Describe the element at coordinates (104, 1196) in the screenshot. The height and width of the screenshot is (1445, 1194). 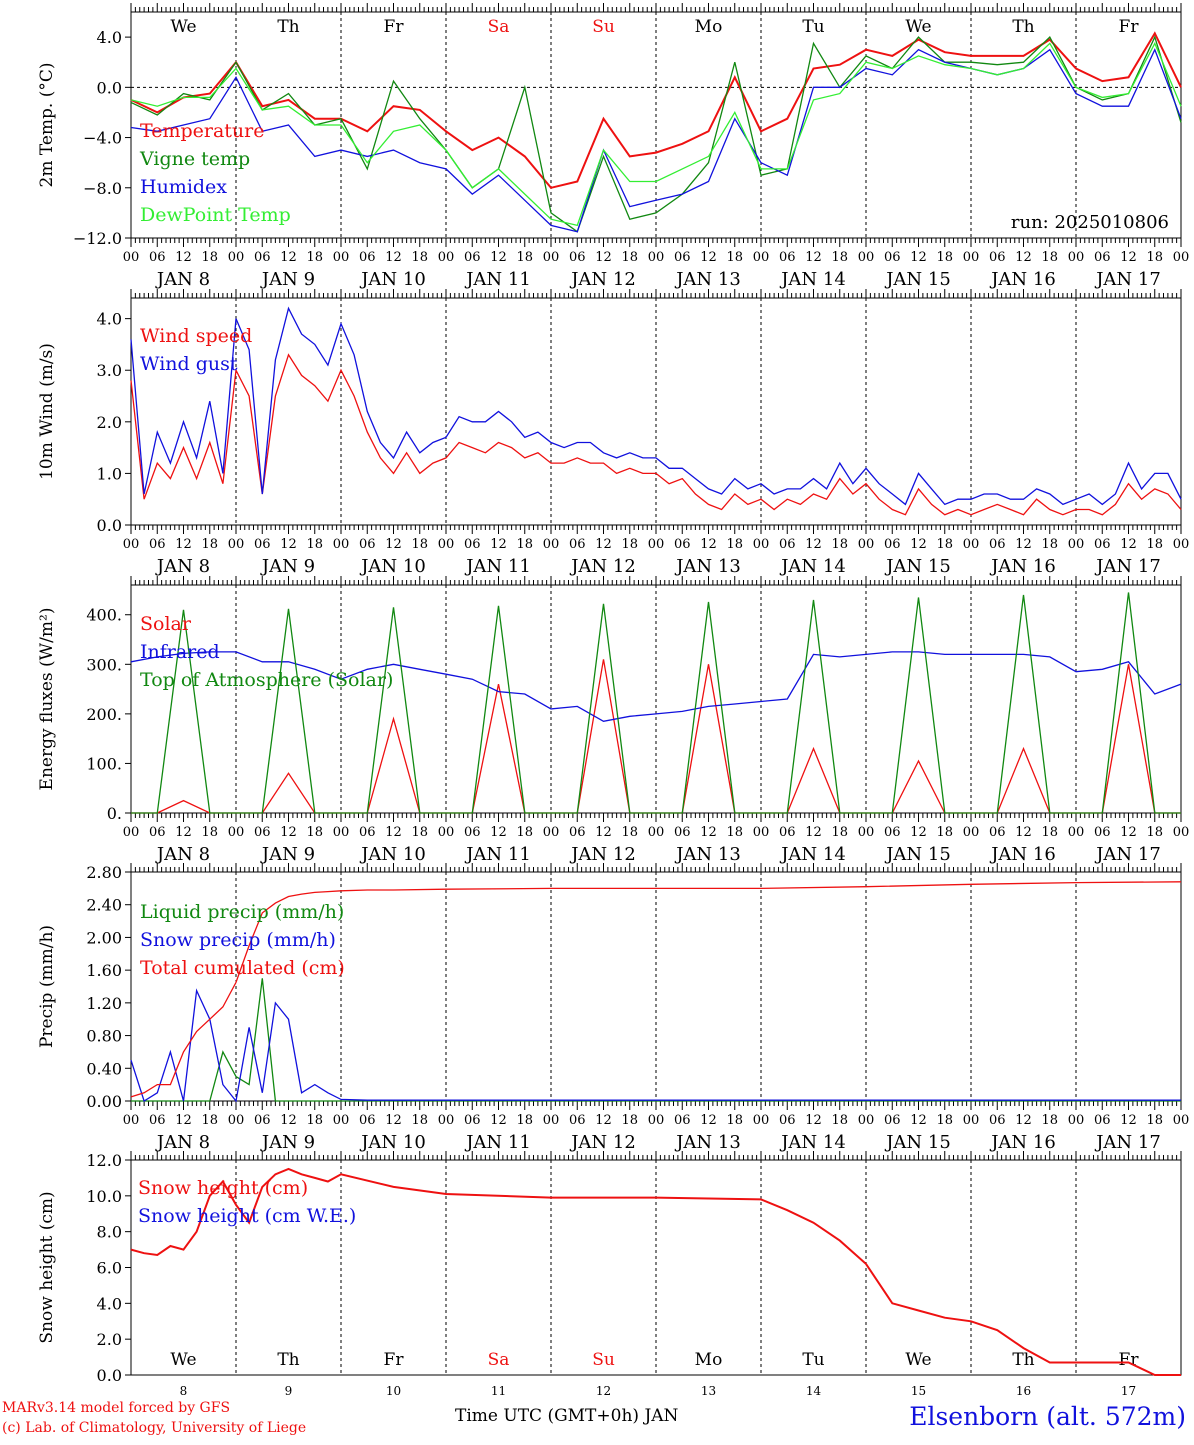
I see `y-tick-label: 10.0` at that location.